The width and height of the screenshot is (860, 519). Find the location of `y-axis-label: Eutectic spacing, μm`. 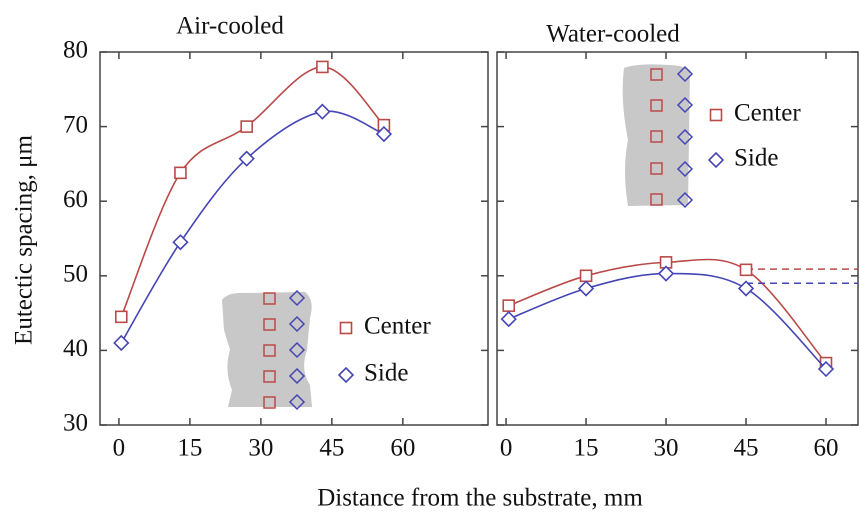

y-axis-label: Eutectic spacing, μm is located at coordinates (24, 240).